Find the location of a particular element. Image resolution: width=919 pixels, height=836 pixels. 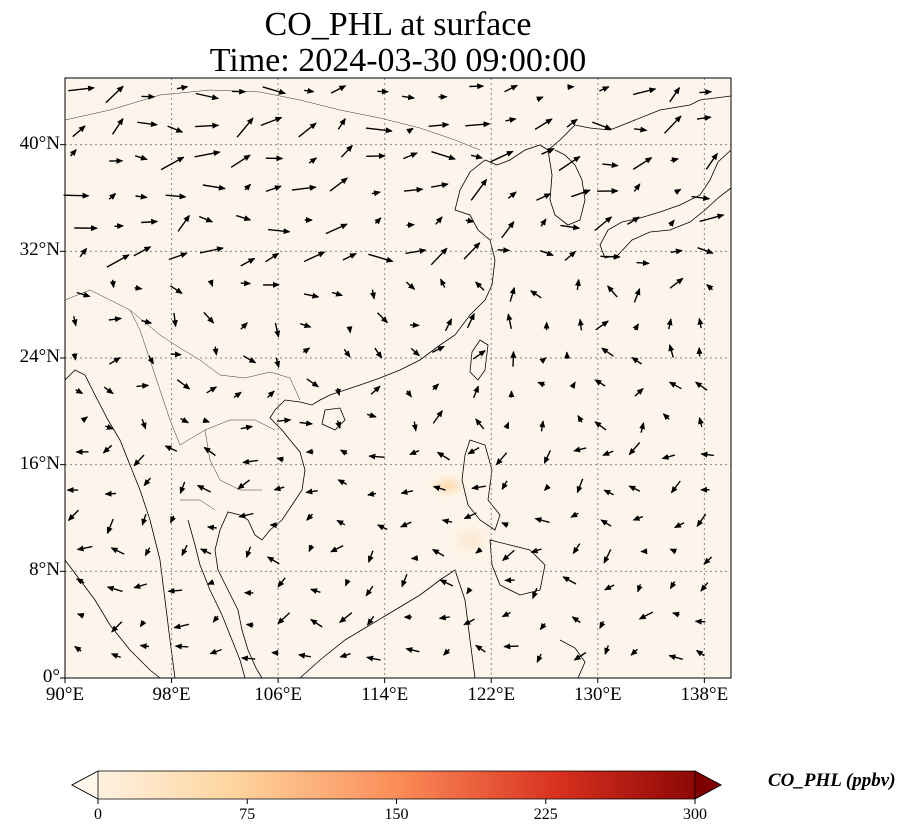

chart-title-line2: Time: 2024-03-30 09:00:00 is located at coordinates (398, 60).